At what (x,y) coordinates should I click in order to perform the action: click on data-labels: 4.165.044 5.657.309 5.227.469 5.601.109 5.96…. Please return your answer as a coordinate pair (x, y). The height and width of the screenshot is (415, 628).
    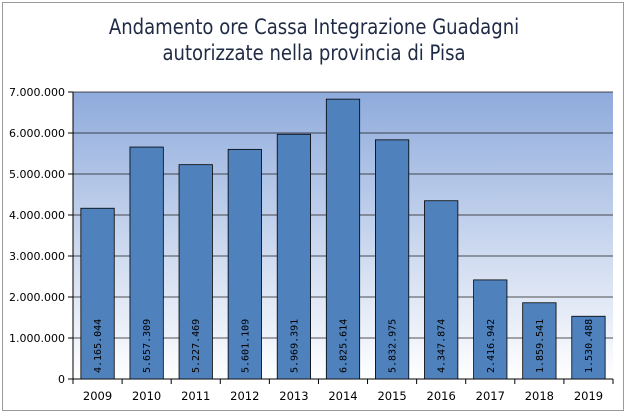
    Looking at the image, I should click on (344, 346).